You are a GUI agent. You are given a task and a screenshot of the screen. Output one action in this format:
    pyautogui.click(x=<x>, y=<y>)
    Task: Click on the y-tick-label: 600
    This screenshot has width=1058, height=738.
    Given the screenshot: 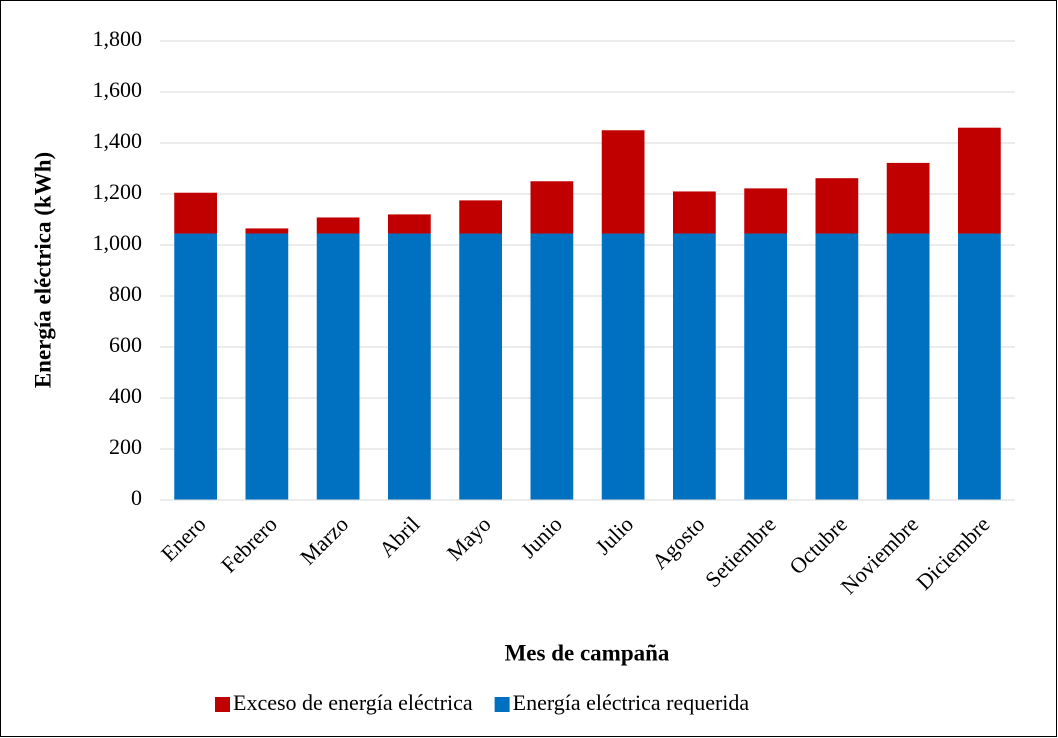 What is the action you would take?
    pyautogui.click(x=125, y=344)
    